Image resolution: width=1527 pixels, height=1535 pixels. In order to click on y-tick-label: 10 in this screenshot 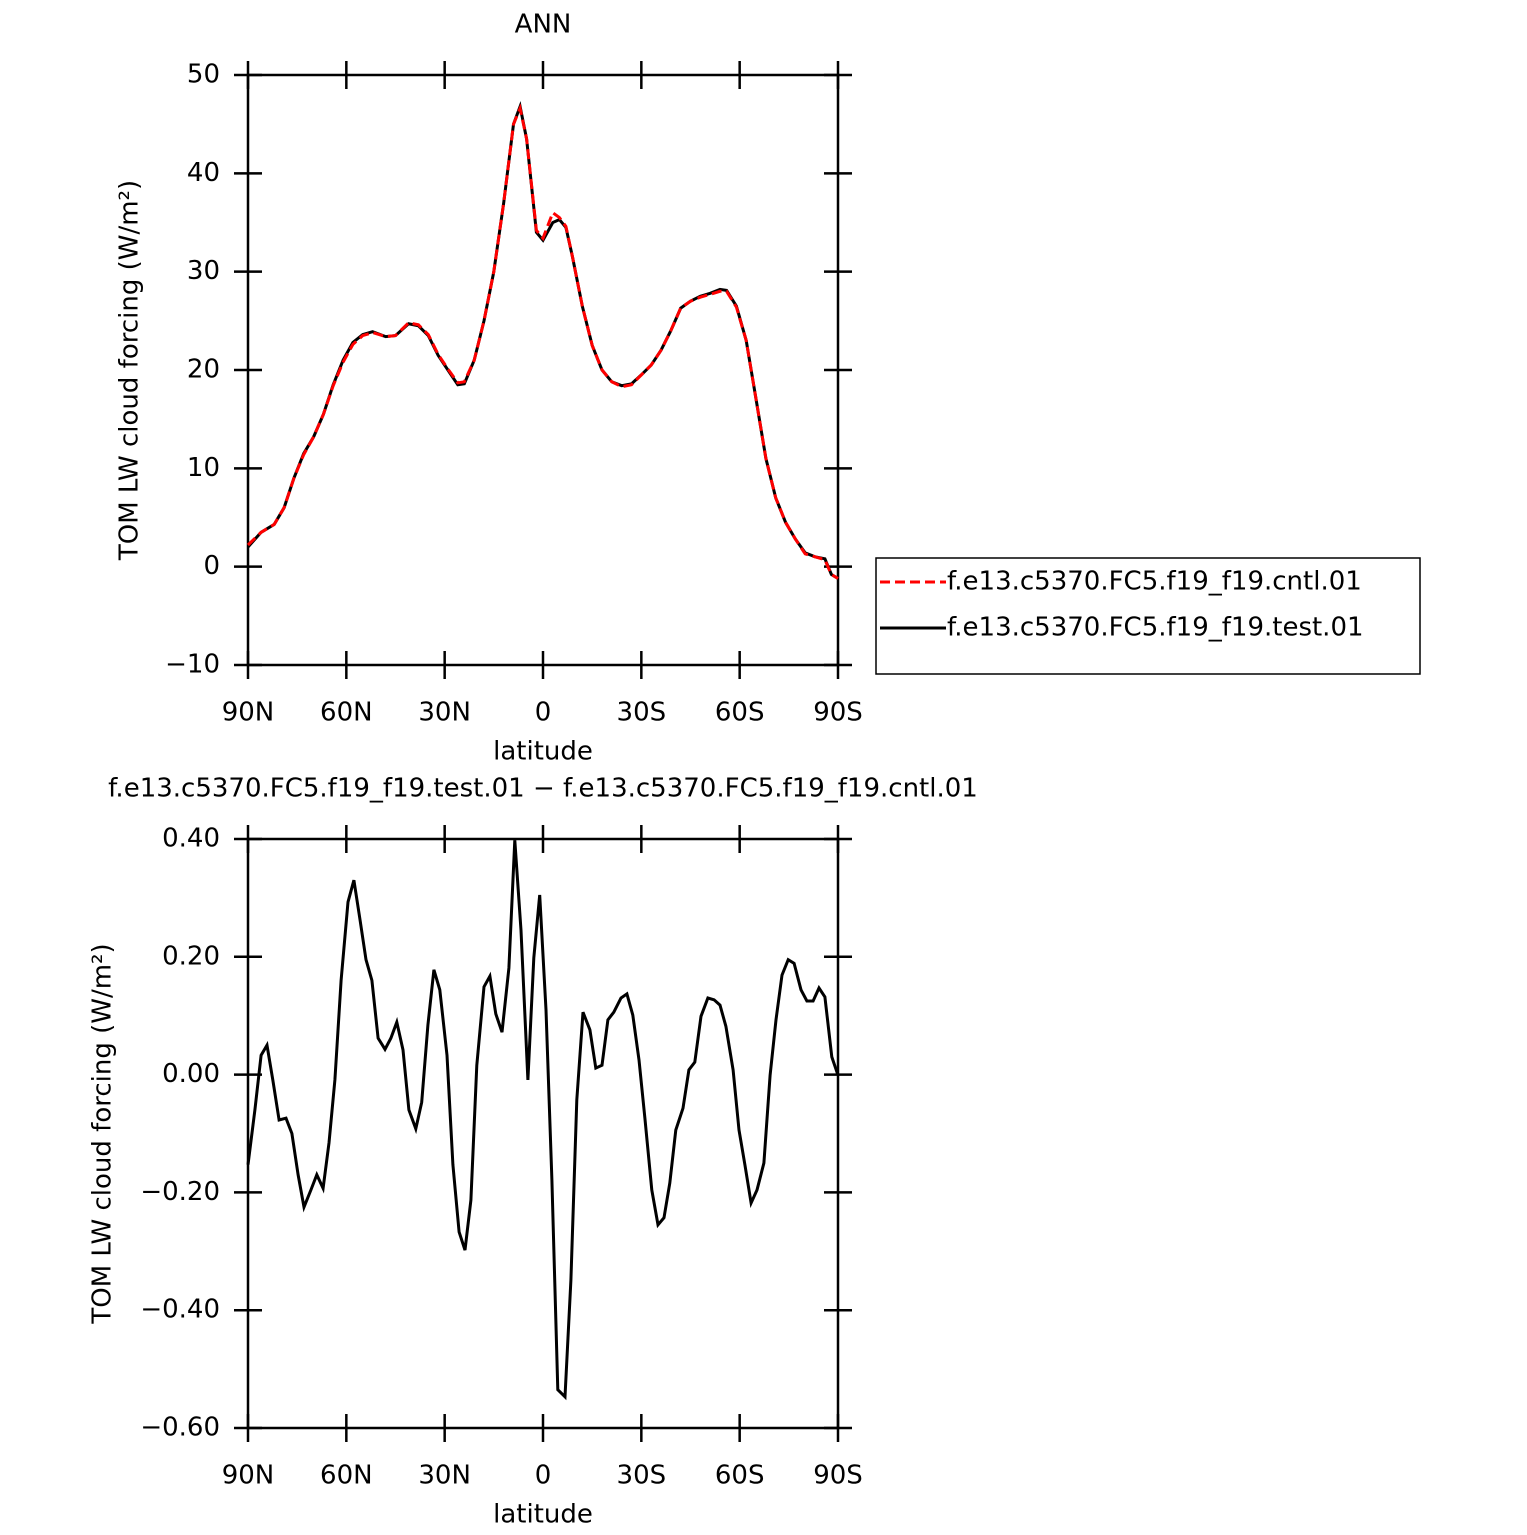, I will do `click(203, 468)`.